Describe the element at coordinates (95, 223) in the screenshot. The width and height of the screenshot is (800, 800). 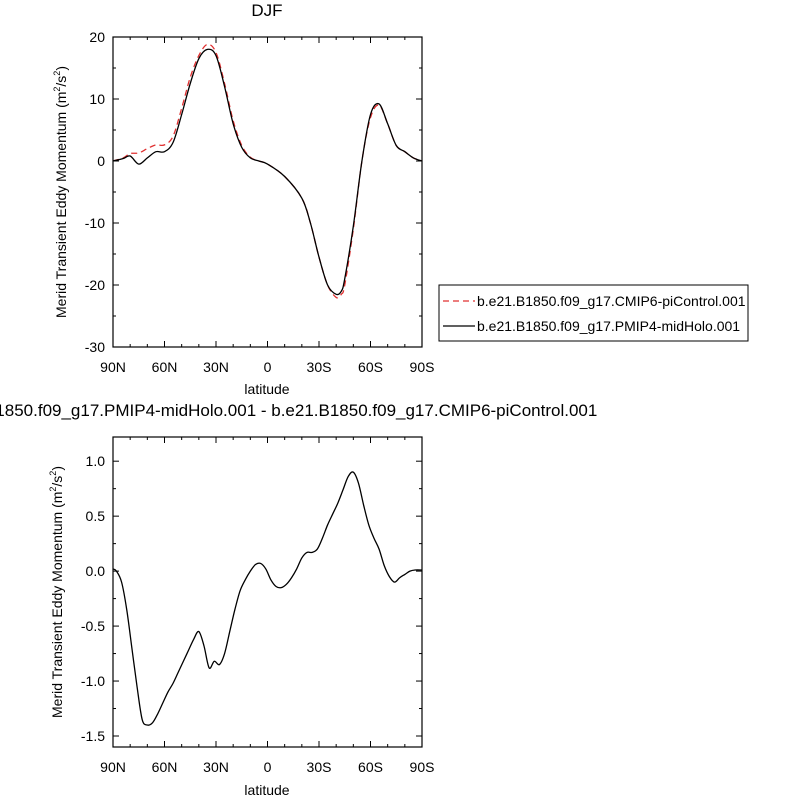
I see `top-y-tick-label: -10` at that location.